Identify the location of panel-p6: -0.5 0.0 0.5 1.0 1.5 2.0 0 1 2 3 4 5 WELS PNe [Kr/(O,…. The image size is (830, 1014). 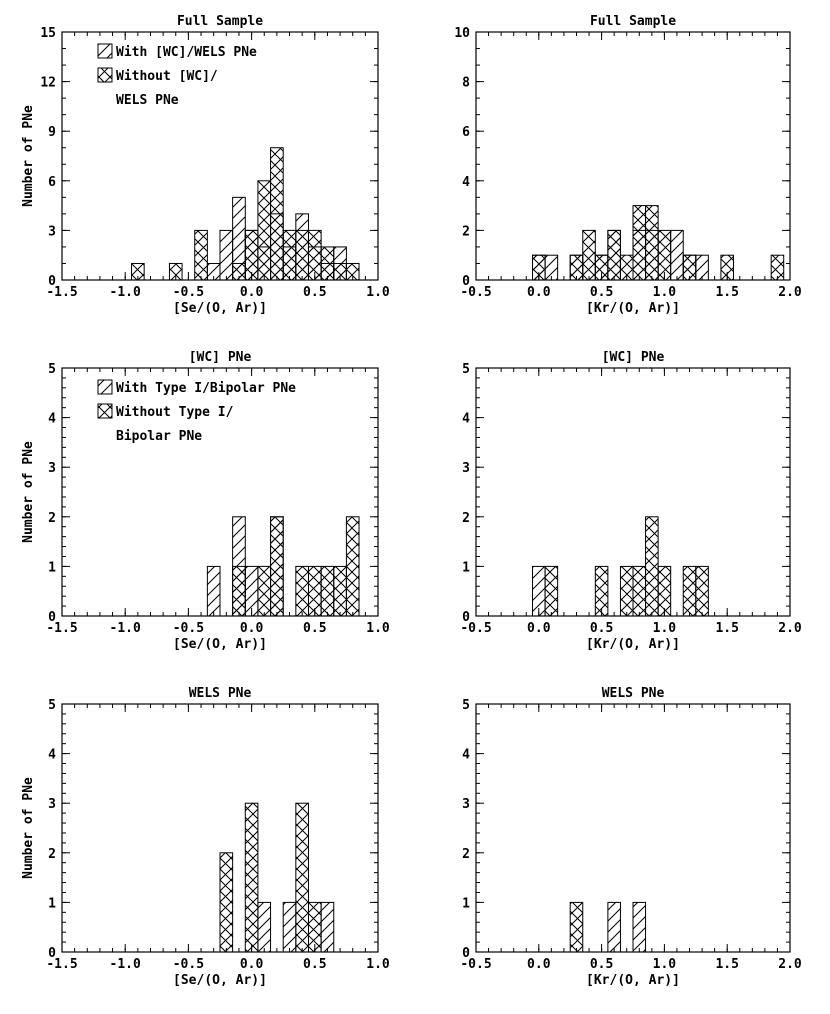
(631, 837).